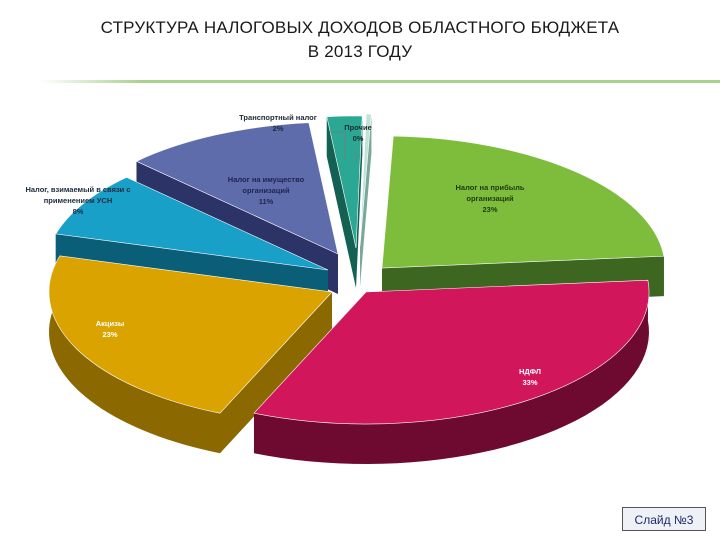 Image resolution: width=720 pixels, height=540 pixels. What do you see at coordinates (278, 128) in the screenshot?
I see `data-label-value: 2%` at bounding box center [278, 128].